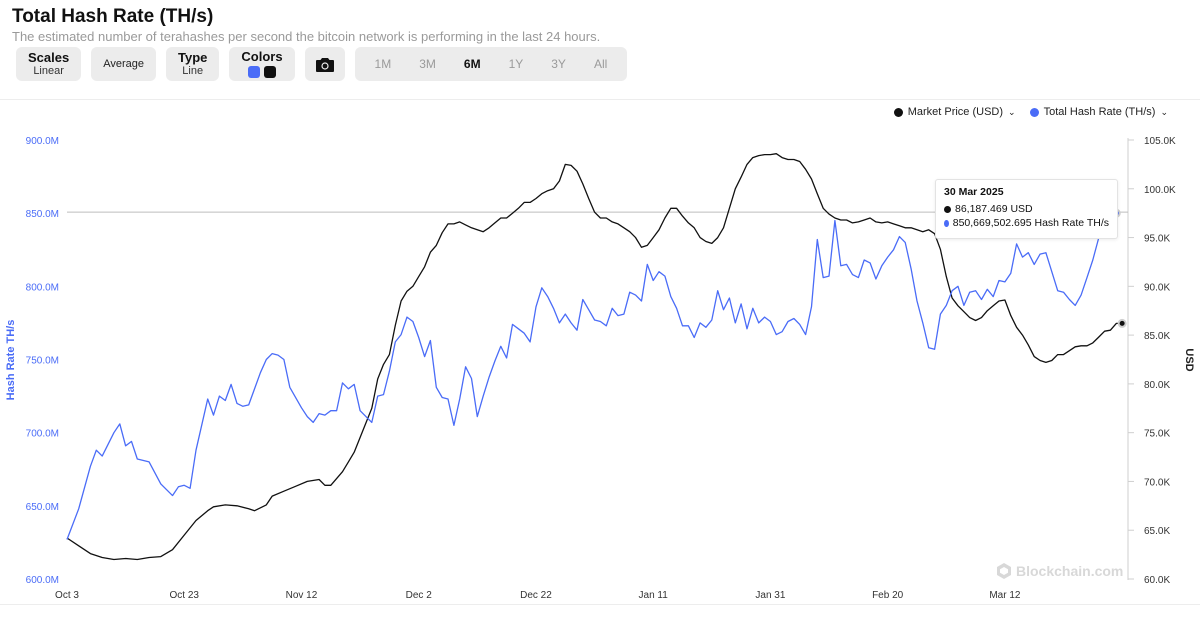 The image size is (1200, 622). Describe the element at coordinates (1157, 385) in the screenshot. I see `y-right-tick-label: 80.0K` at that location.